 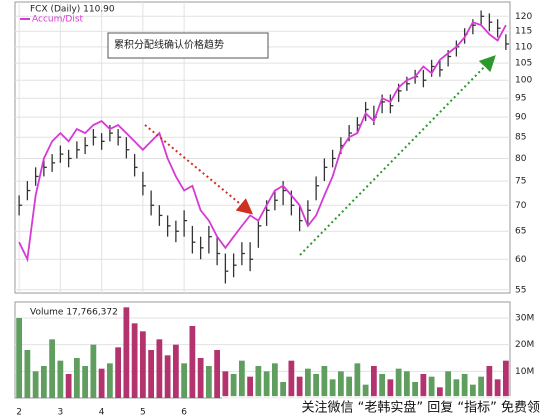 I want to click on watermark-bg, so click(x=386, y=408).